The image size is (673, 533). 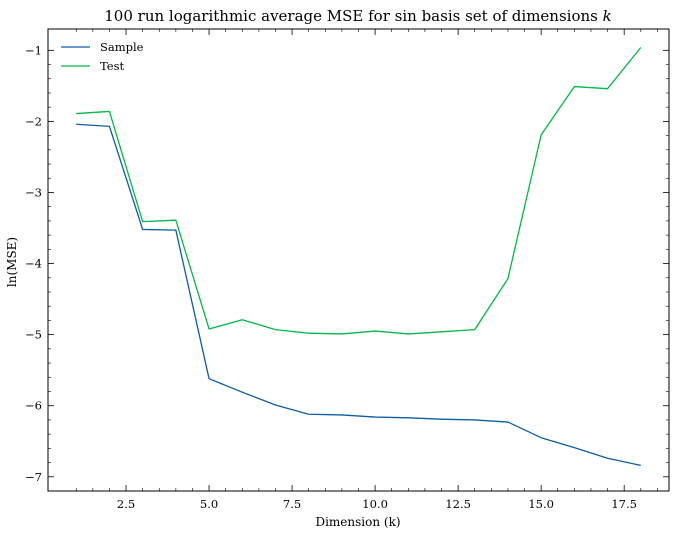 What do you see at coordinates (33, 406) in the screenshot?
I see `y-tick-label: −6` at bounding box center [33, 406].